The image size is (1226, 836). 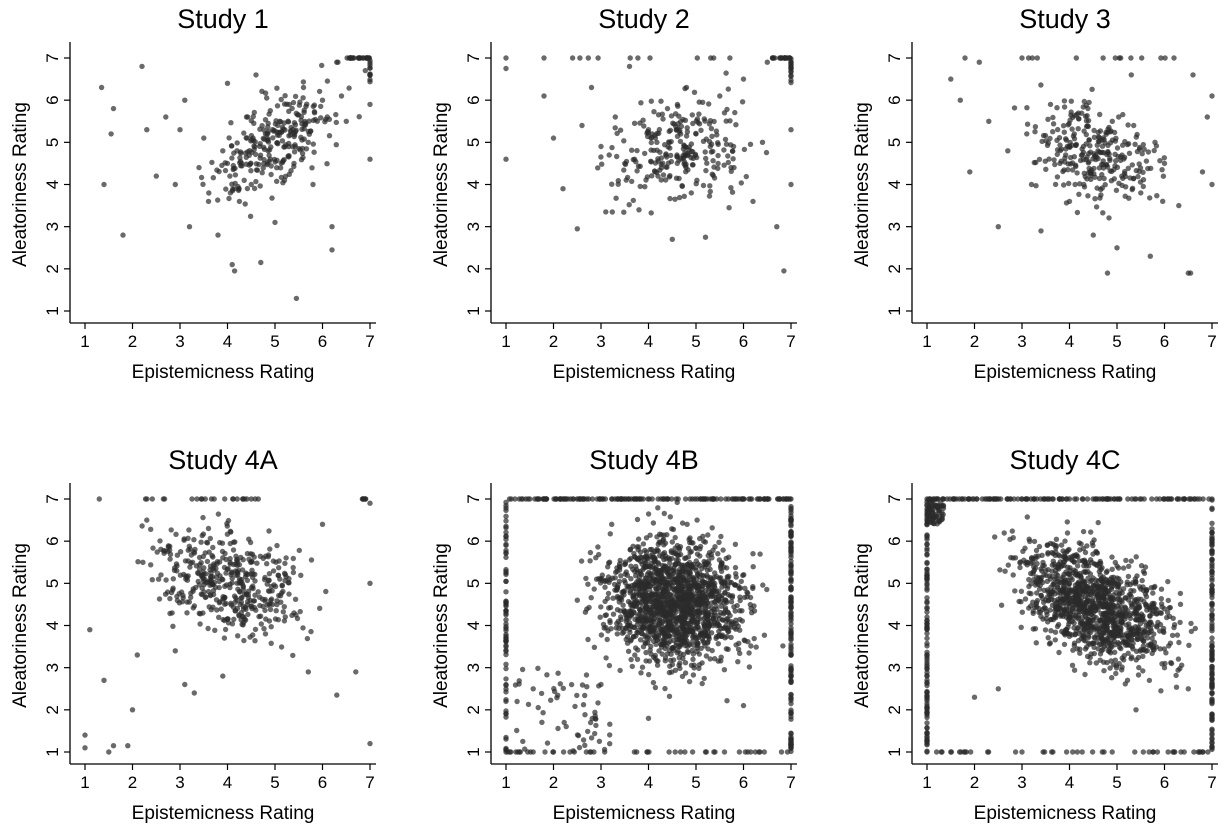 What do you see at coordinates (1065, 19) in the screenshot?
I see `panel-title: Study 3` at bounding box center [1065, 19].